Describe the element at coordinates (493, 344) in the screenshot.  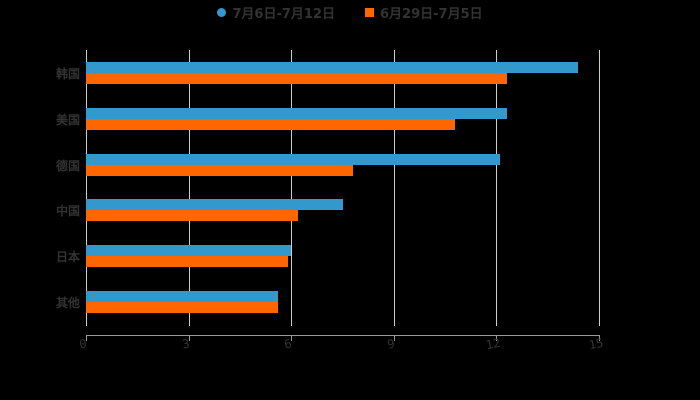
I see `x-tick-label: 12` at that location.